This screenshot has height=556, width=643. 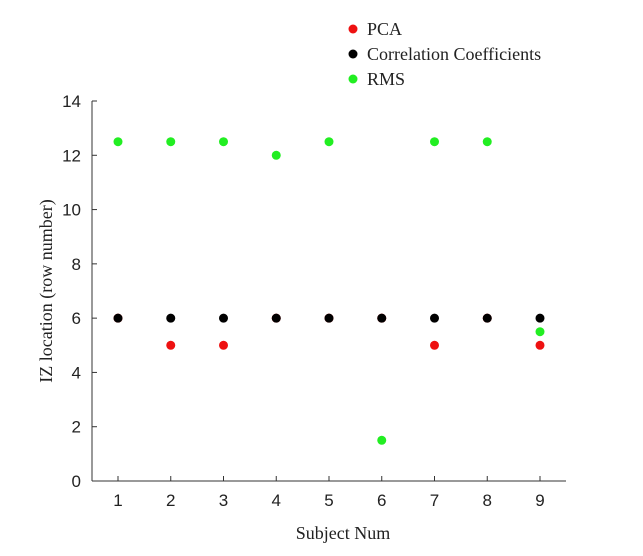 What do you see at coordinates (76, 318) in the screenshot?
I see `y-tick-label: 6` at bounding box center [76, 318].